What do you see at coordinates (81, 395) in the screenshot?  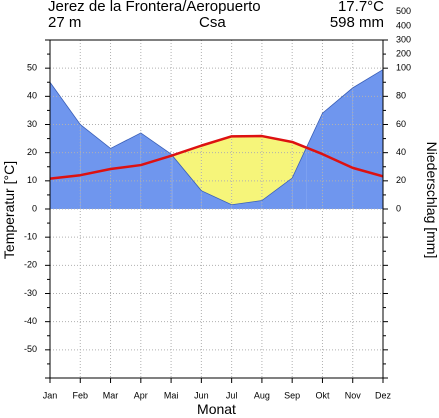 I see `month-tick-label: Feb` at bounding box center [81, 395].